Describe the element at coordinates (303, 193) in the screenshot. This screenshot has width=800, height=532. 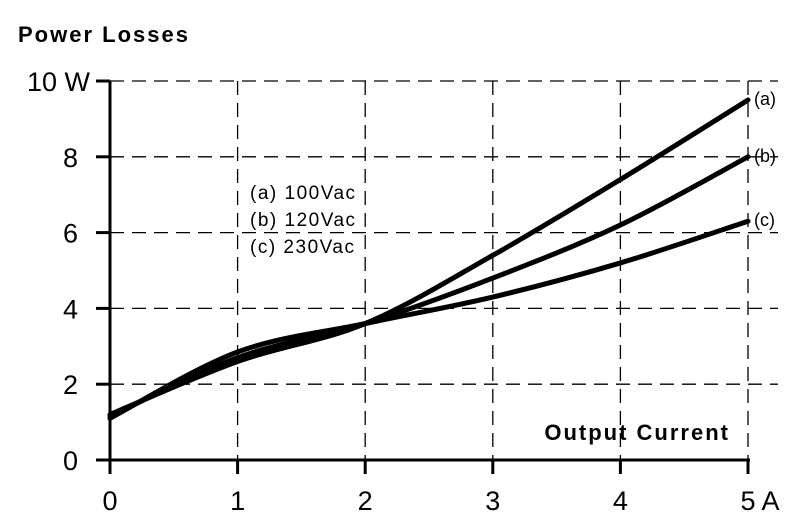
I see `legend-entry: (a) 100Vac` at that location.